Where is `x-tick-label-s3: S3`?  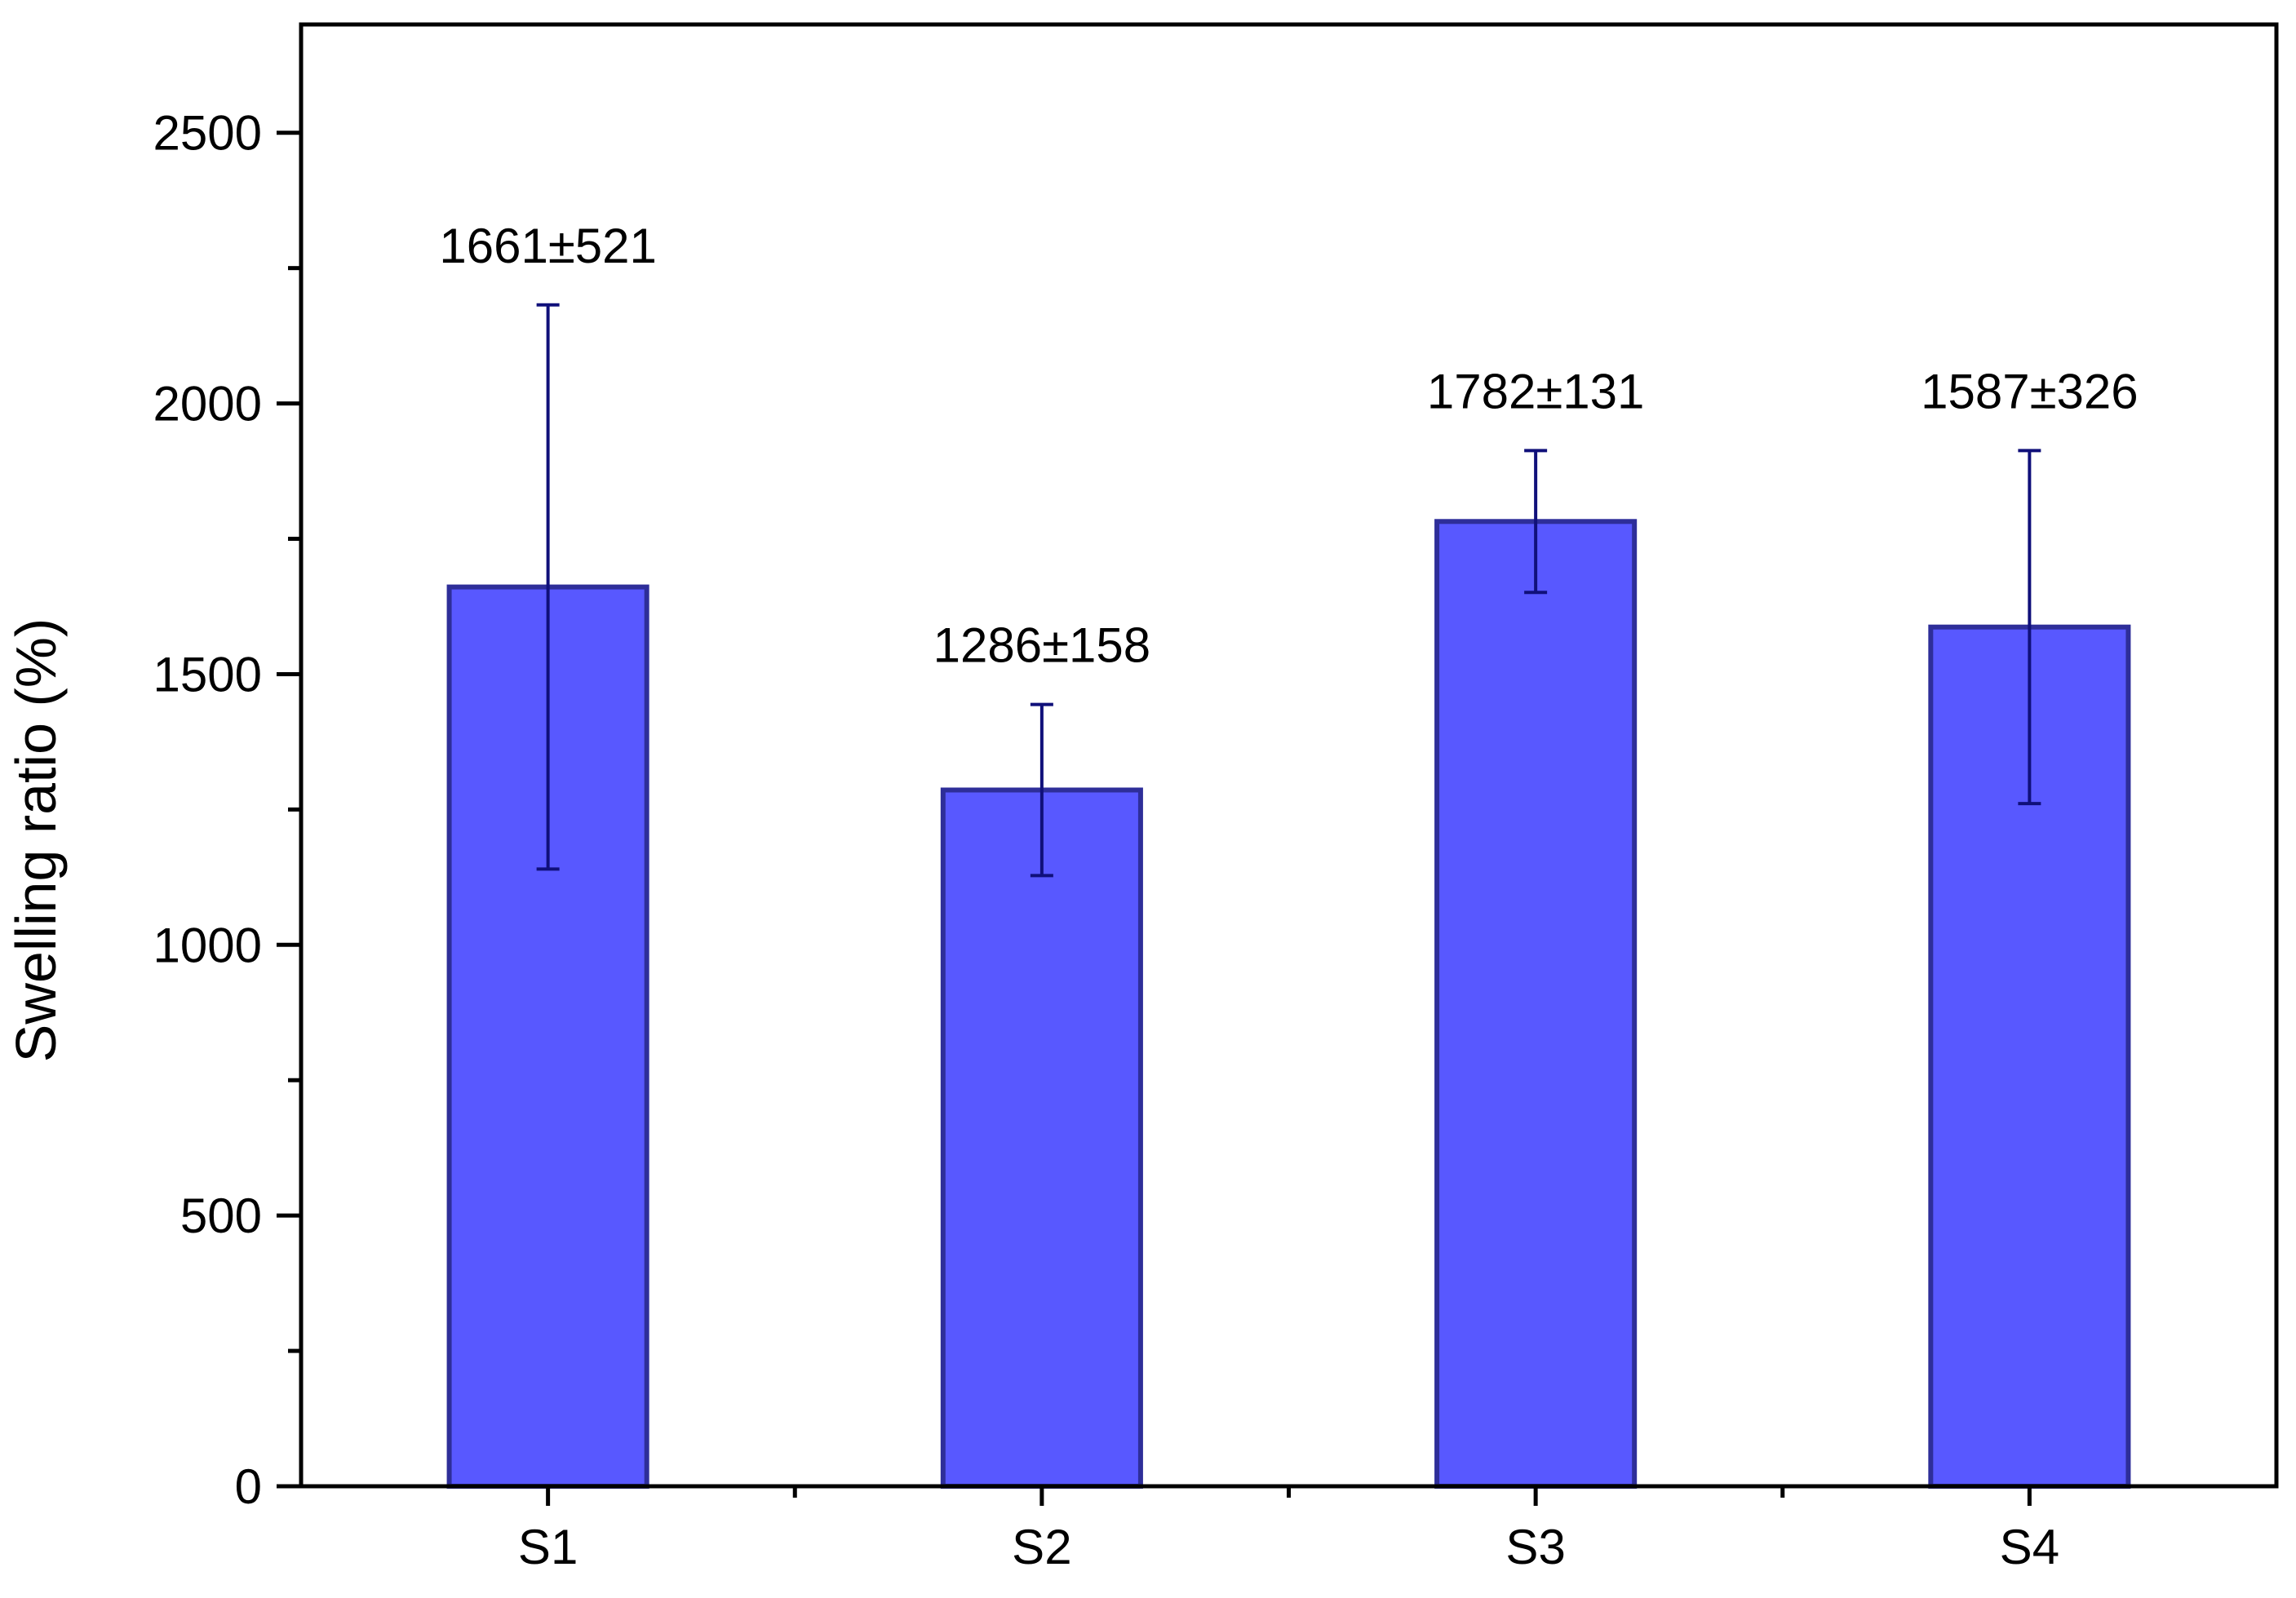
x-tick-label-s3: S3 is located at coordinates (1535, 1547).